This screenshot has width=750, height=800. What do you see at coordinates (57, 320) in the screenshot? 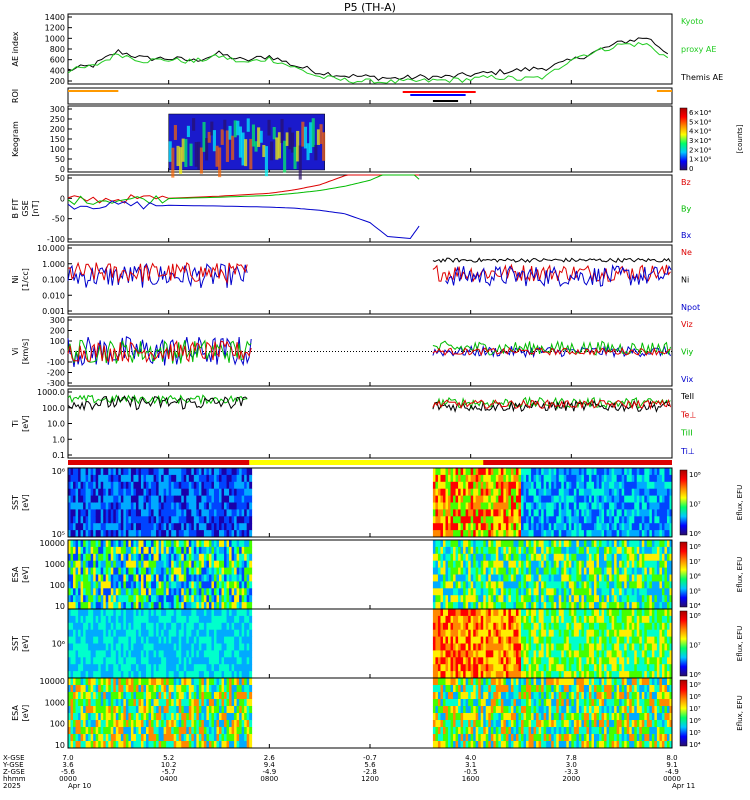
I see `ytick-label-vi: 300` at bounding box center [57, 320].